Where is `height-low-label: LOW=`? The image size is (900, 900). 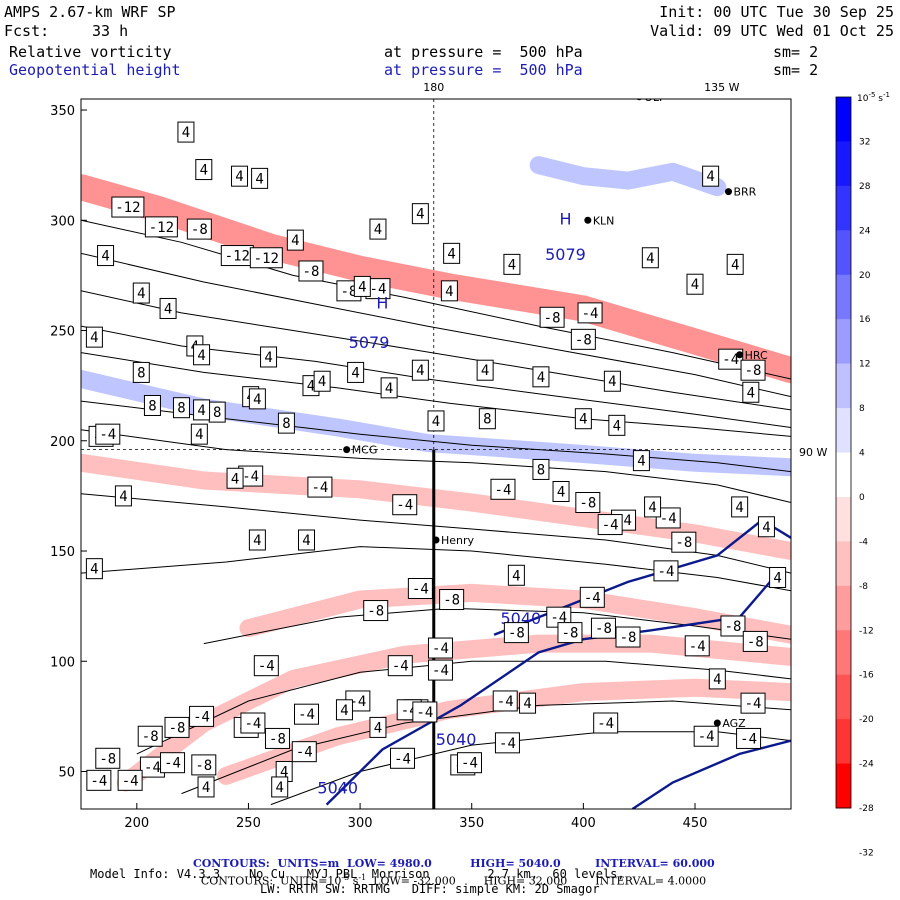 height-low-label: LOW= is located at coordinates (366, 863).